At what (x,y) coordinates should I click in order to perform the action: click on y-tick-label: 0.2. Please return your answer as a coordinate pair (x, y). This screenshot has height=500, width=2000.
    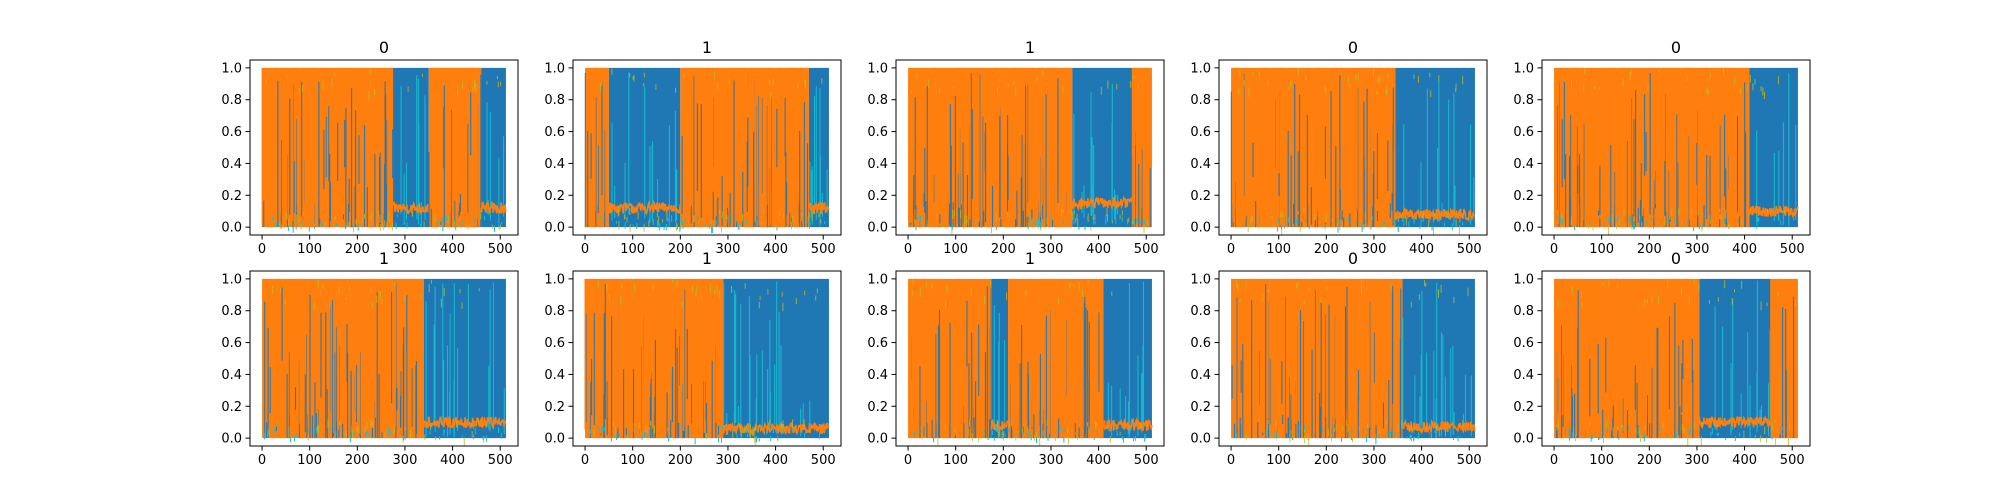
    Looking at the image, I should click on (1200, 196).